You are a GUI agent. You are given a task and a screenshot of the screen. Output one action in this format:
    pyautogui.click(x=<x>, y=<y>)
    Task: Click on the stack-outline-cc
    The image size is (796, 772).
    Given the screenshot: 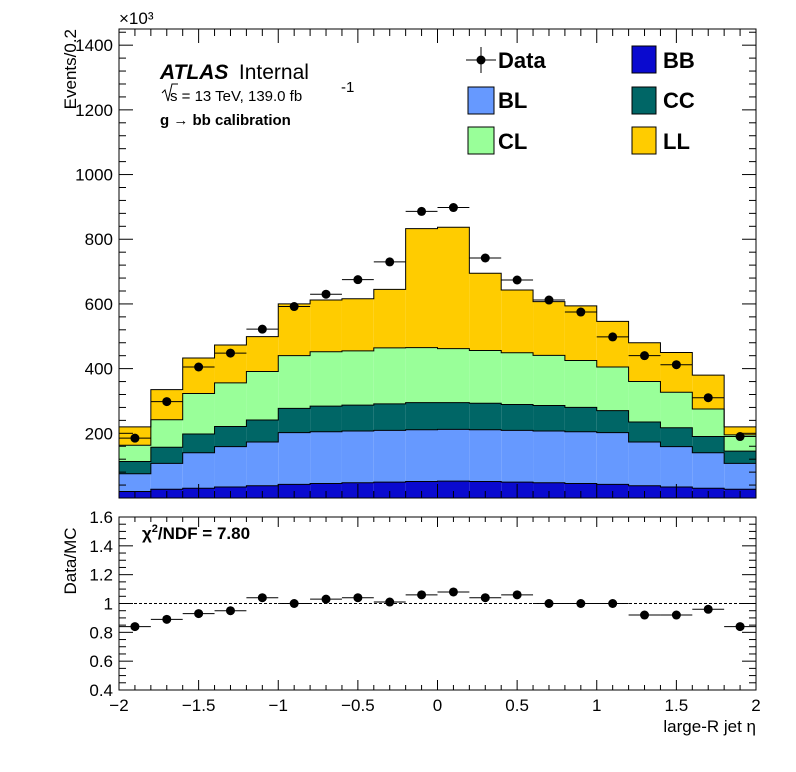 What is the action you would take?
    pyautogui.click(x=437, y=450)
    